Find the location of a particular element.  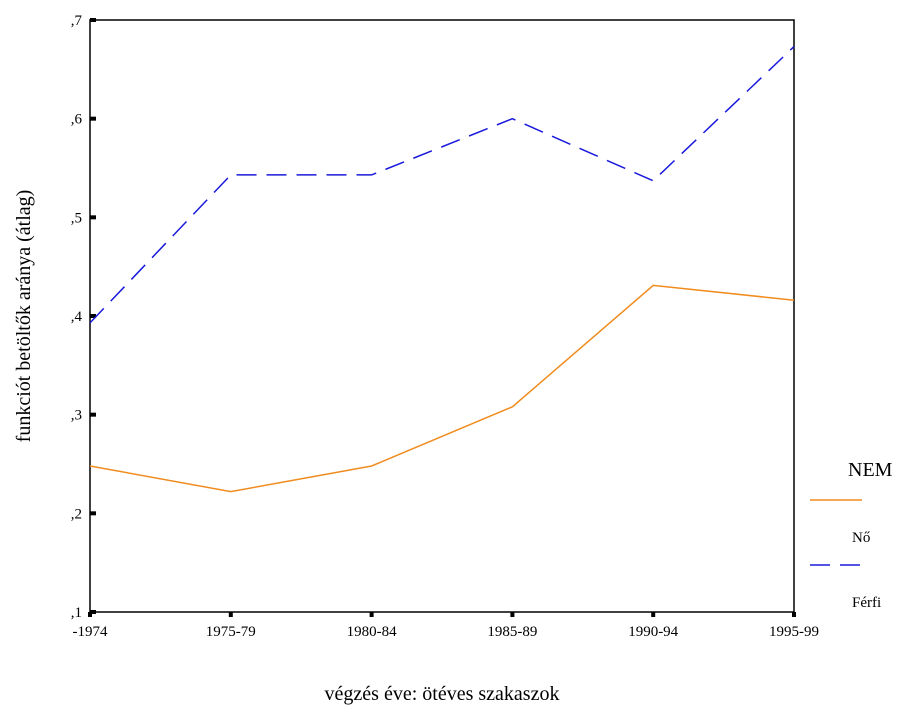

x-axis: -1974 1975-79 1980-84 1985-89 1990-94 1995-99 is located at coordinates (446, 626).